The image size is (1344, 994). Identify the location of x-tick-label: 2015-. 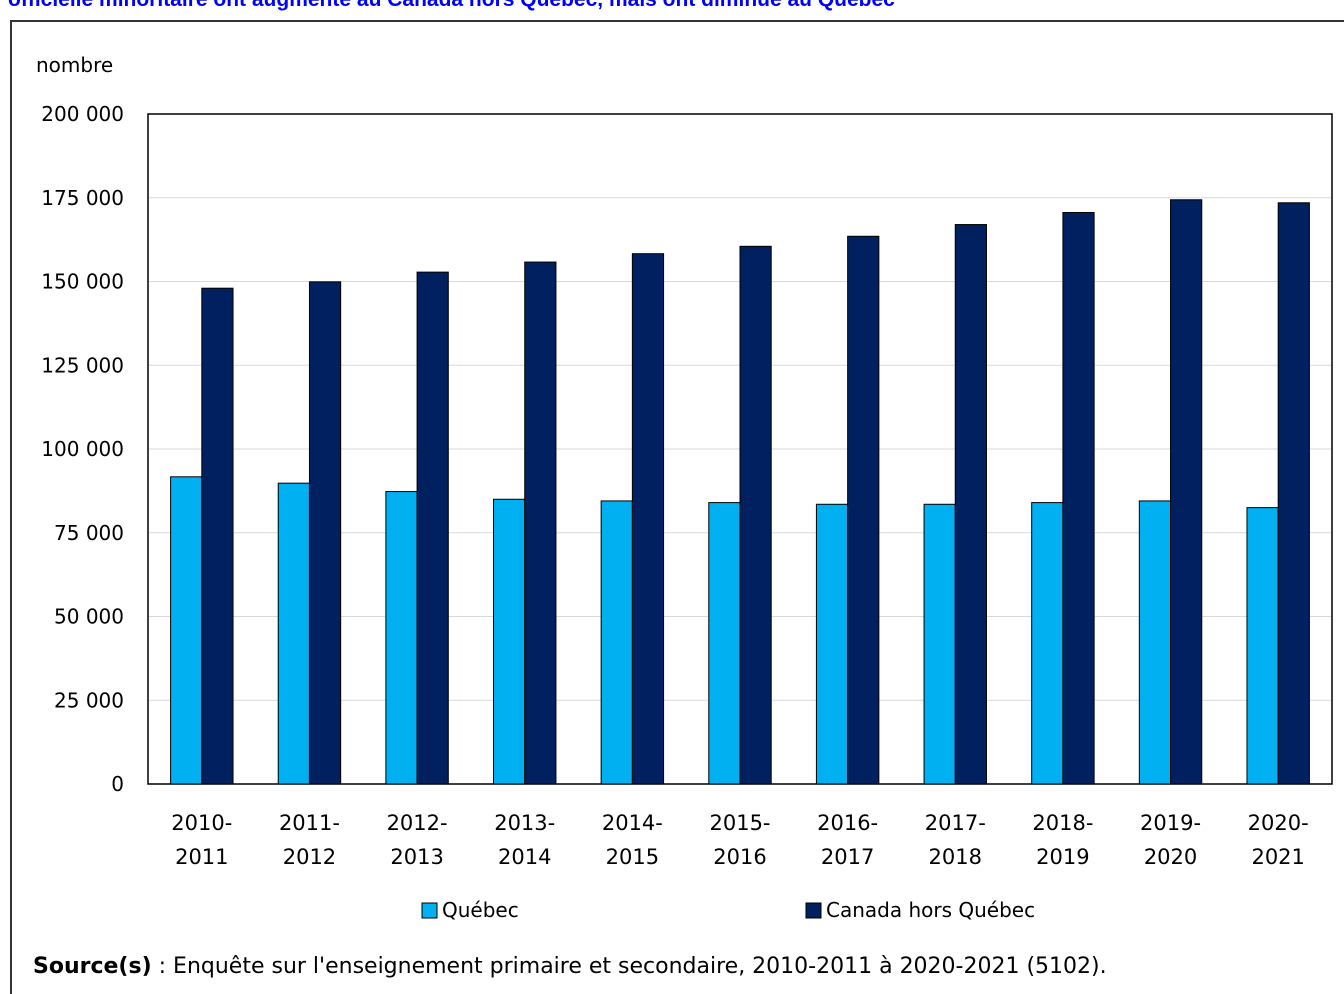
(739, 823).